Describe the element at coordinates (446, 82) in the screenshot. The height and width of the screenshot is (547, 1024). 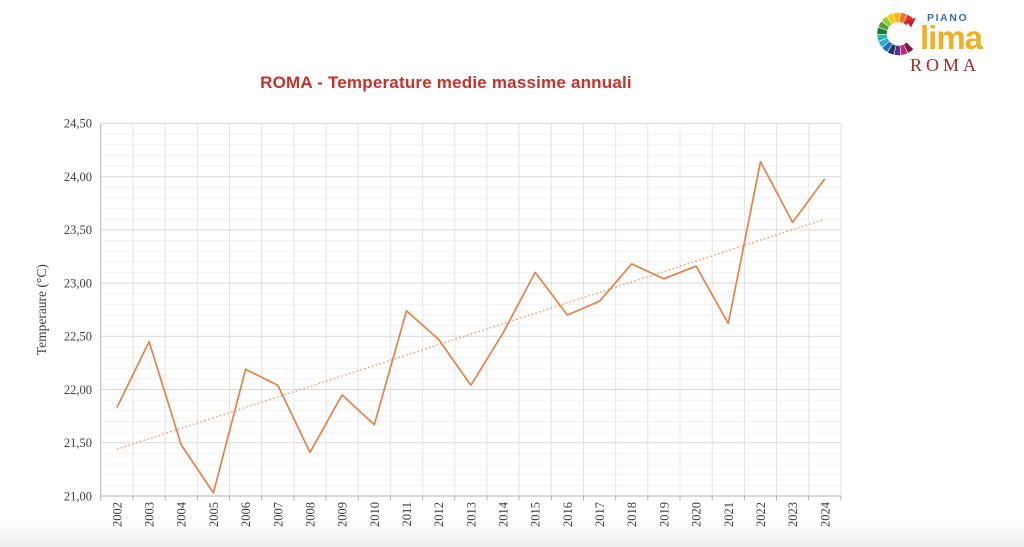
I see `chart-title: ROMA - Temperature medie massime annuali` at that location.